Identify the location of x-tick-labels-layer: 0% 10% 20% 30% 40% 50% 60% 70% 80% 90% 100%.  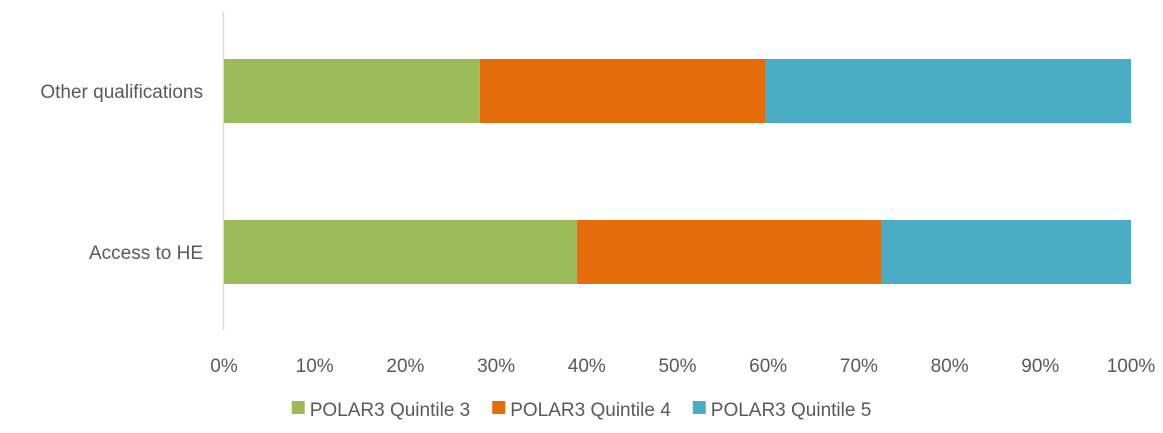
(682, 366).